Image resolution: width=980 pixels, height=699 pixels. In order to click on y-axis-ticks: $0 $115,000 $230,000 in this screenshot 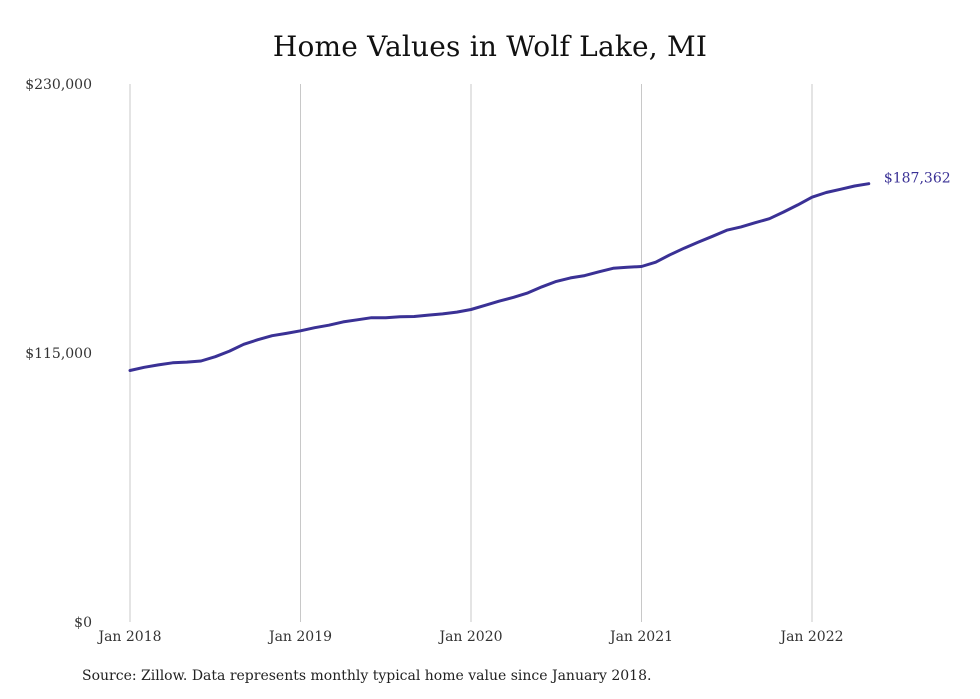, I will do `click(58, 354)`.